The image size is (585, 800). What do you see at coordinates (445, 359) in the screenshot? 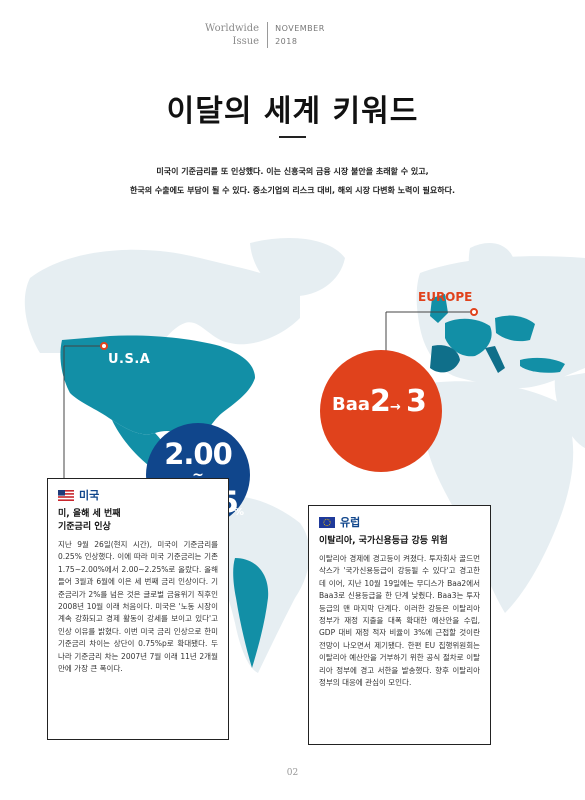
I see `iberia-shape` at bounding box center [445, 359].